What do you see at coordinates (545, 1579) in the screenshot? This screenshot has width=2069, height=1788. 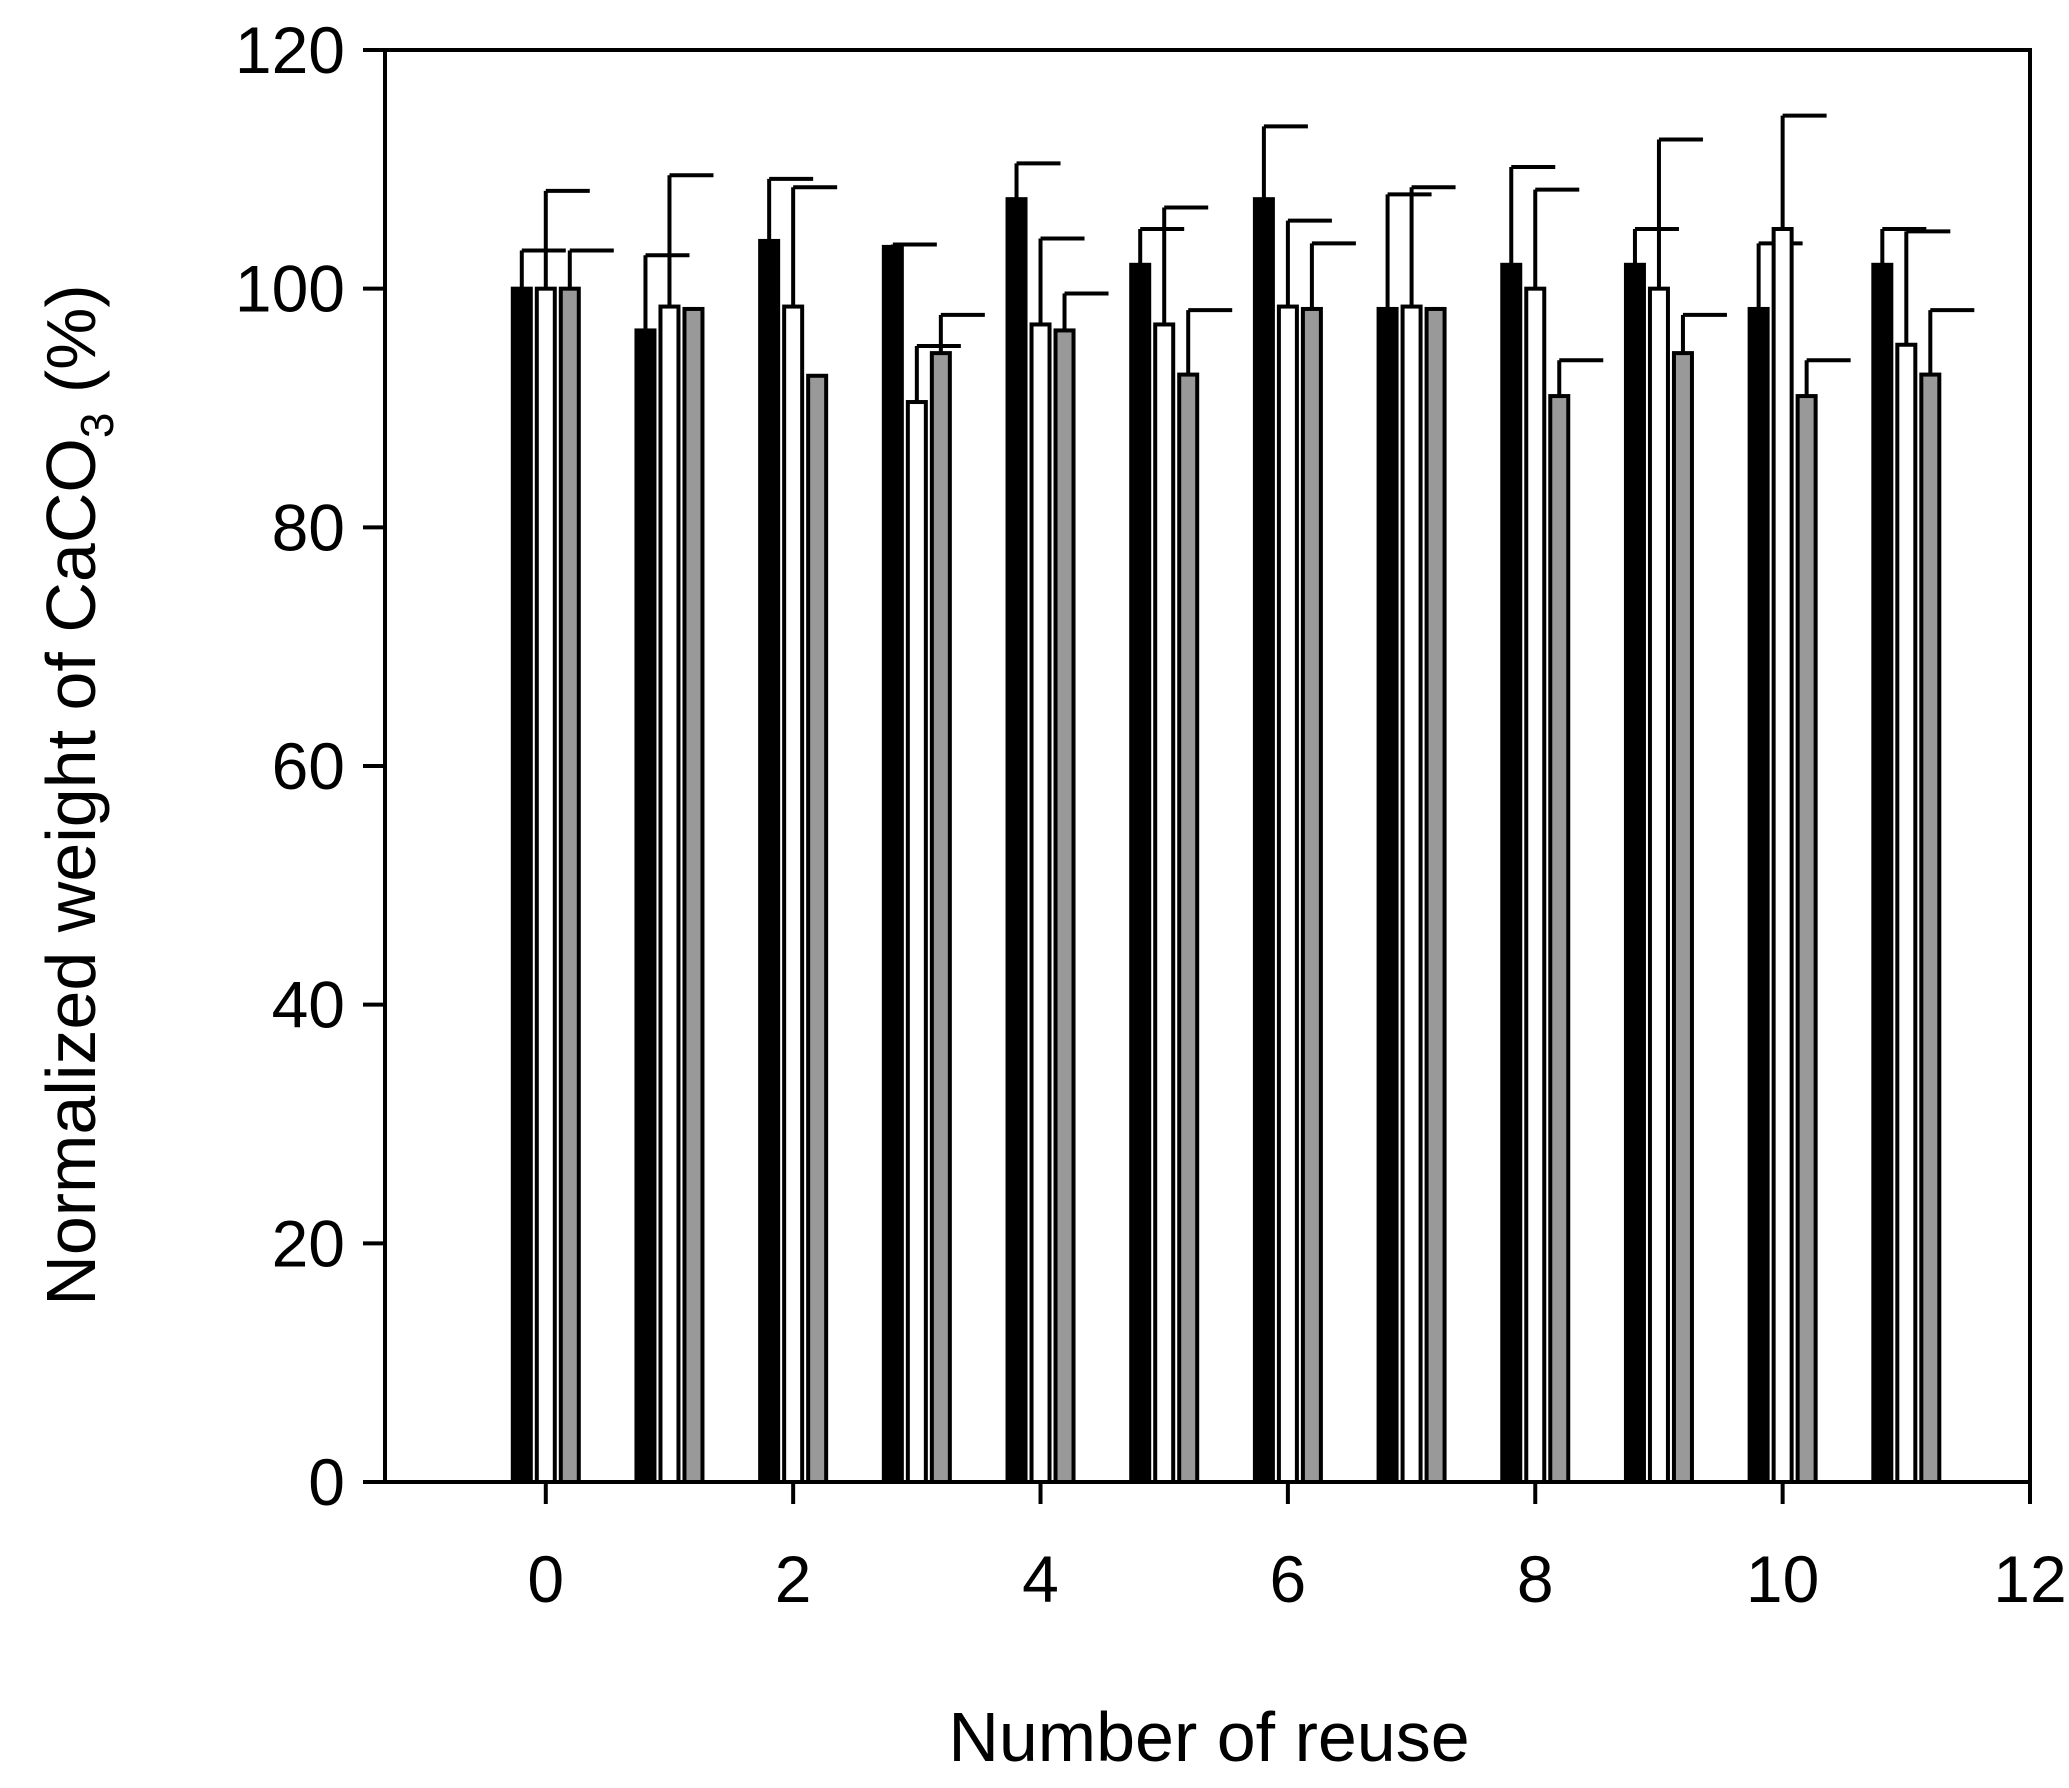 I see `x-tick-label: 0` at bounding box center [545, 1579].